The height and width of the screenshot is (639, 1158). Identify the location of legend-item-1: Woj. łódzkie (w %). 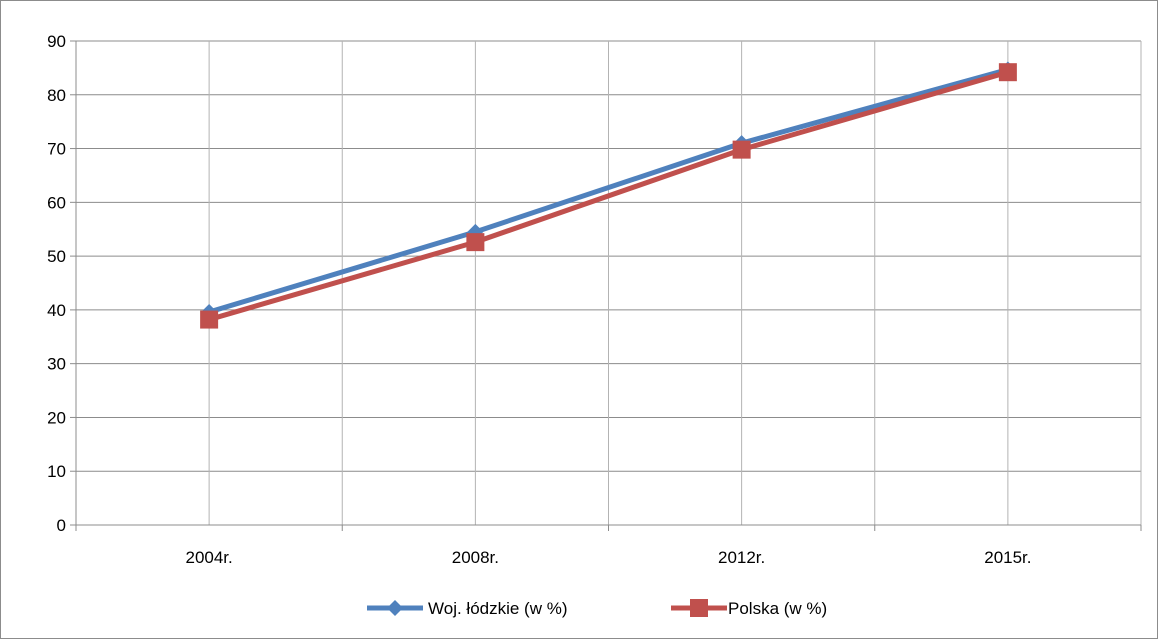
(467, 608).